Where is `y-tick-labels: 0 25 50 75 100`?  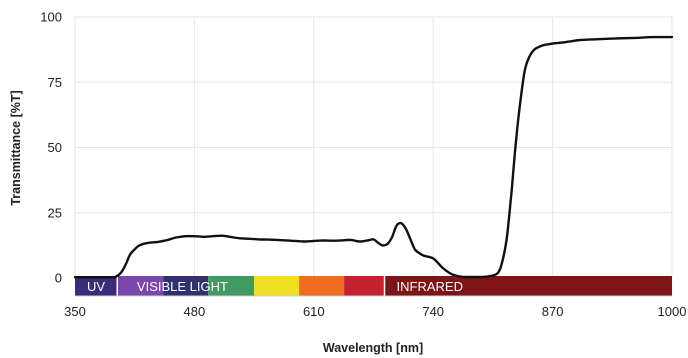 y-tick-labels: 0 25 50 75 100 is located at coordinates (51, 148).